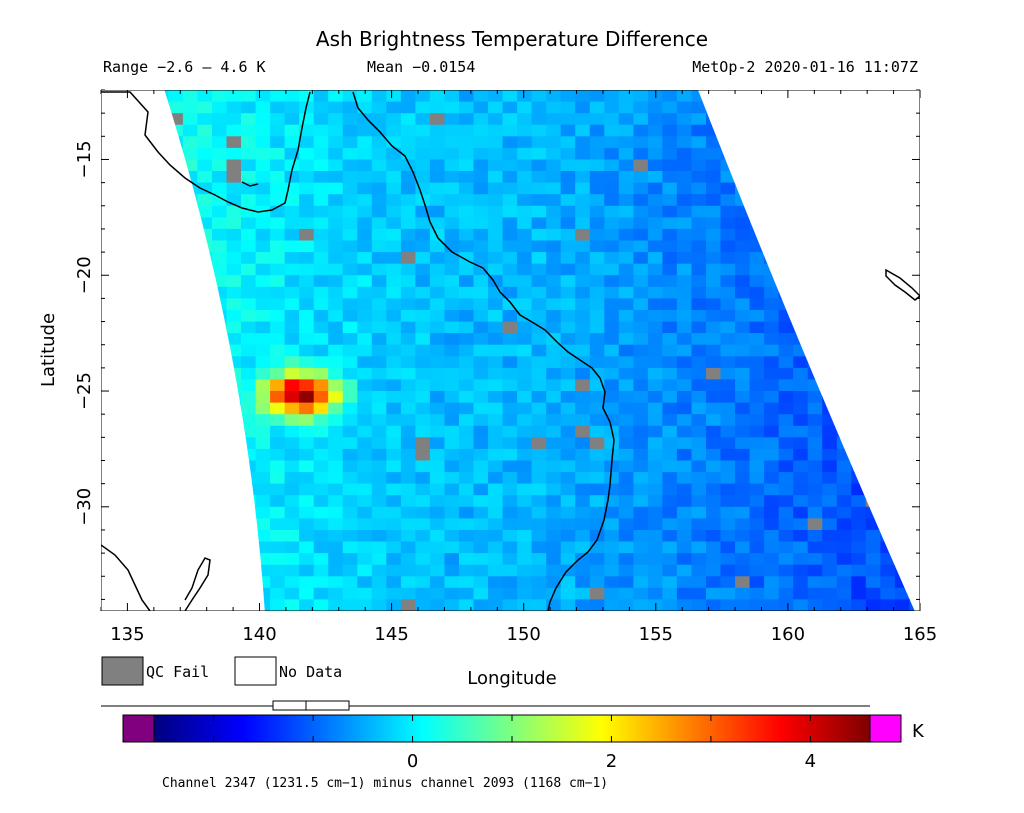  I want to click on mean-label: Mean −0.0154, so click(421, 67).